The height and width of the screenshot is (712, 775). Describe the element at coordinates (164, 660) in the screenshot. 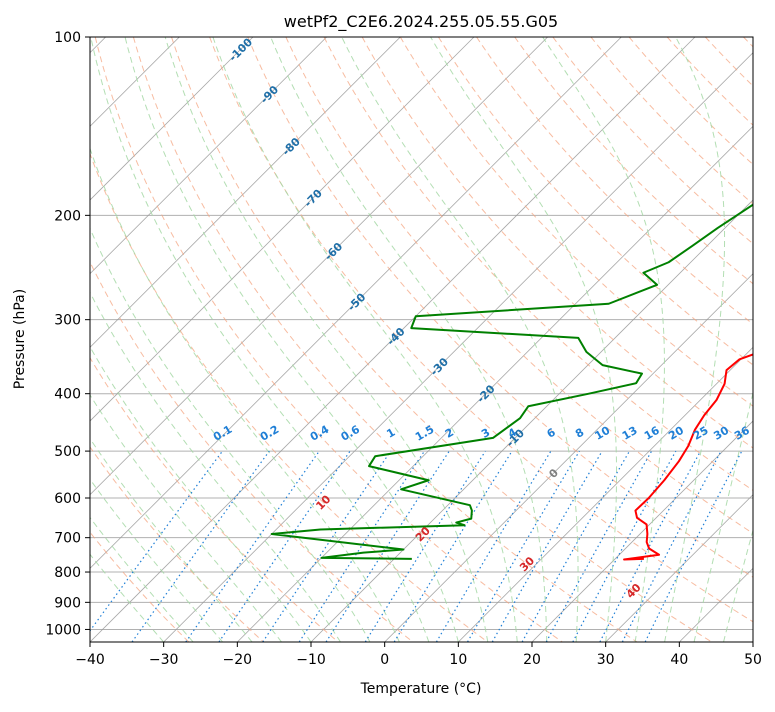

I see `x-tick-label: −30` at that location.